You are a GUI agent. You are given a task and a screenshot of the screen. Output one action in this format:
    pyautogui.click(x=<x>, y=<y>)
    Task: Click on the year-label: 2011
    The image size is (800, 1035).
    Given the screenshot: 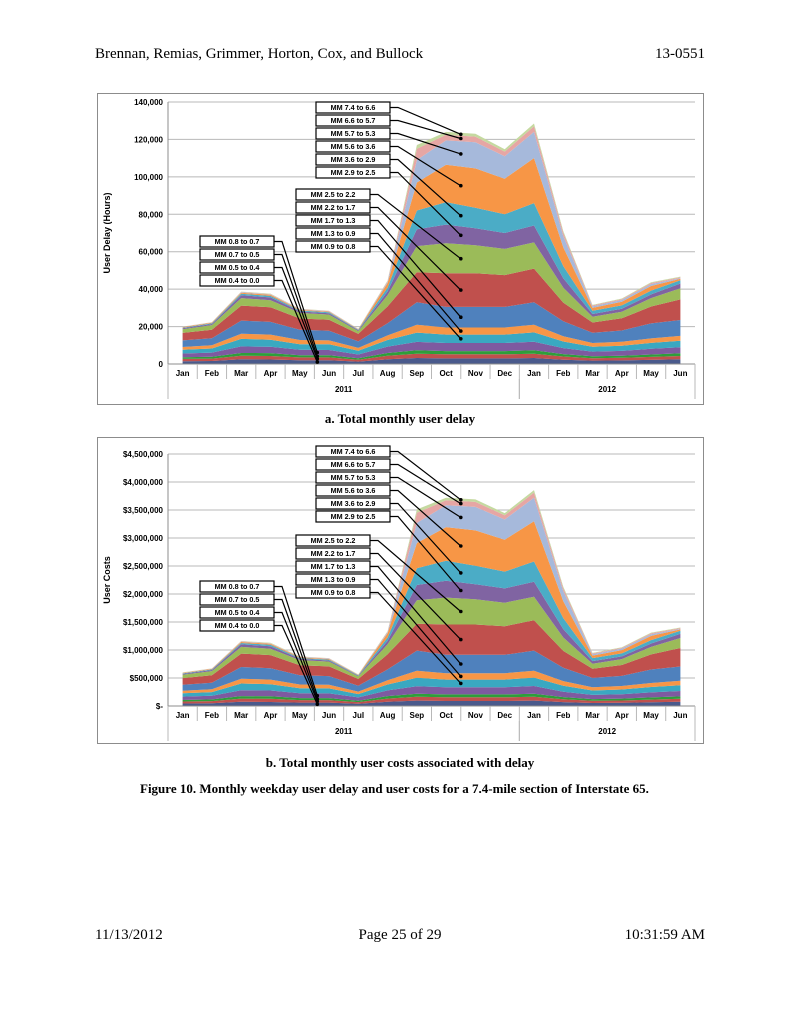 What is the action you would take?
    pyautogui.click(x=344, y=389)
    